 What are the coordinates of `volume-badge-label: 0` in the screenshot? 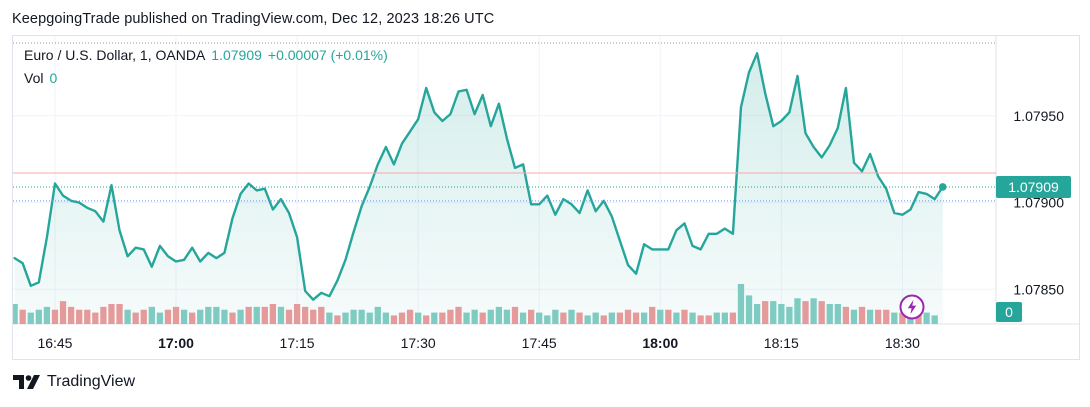 It's located at (1009, 312).